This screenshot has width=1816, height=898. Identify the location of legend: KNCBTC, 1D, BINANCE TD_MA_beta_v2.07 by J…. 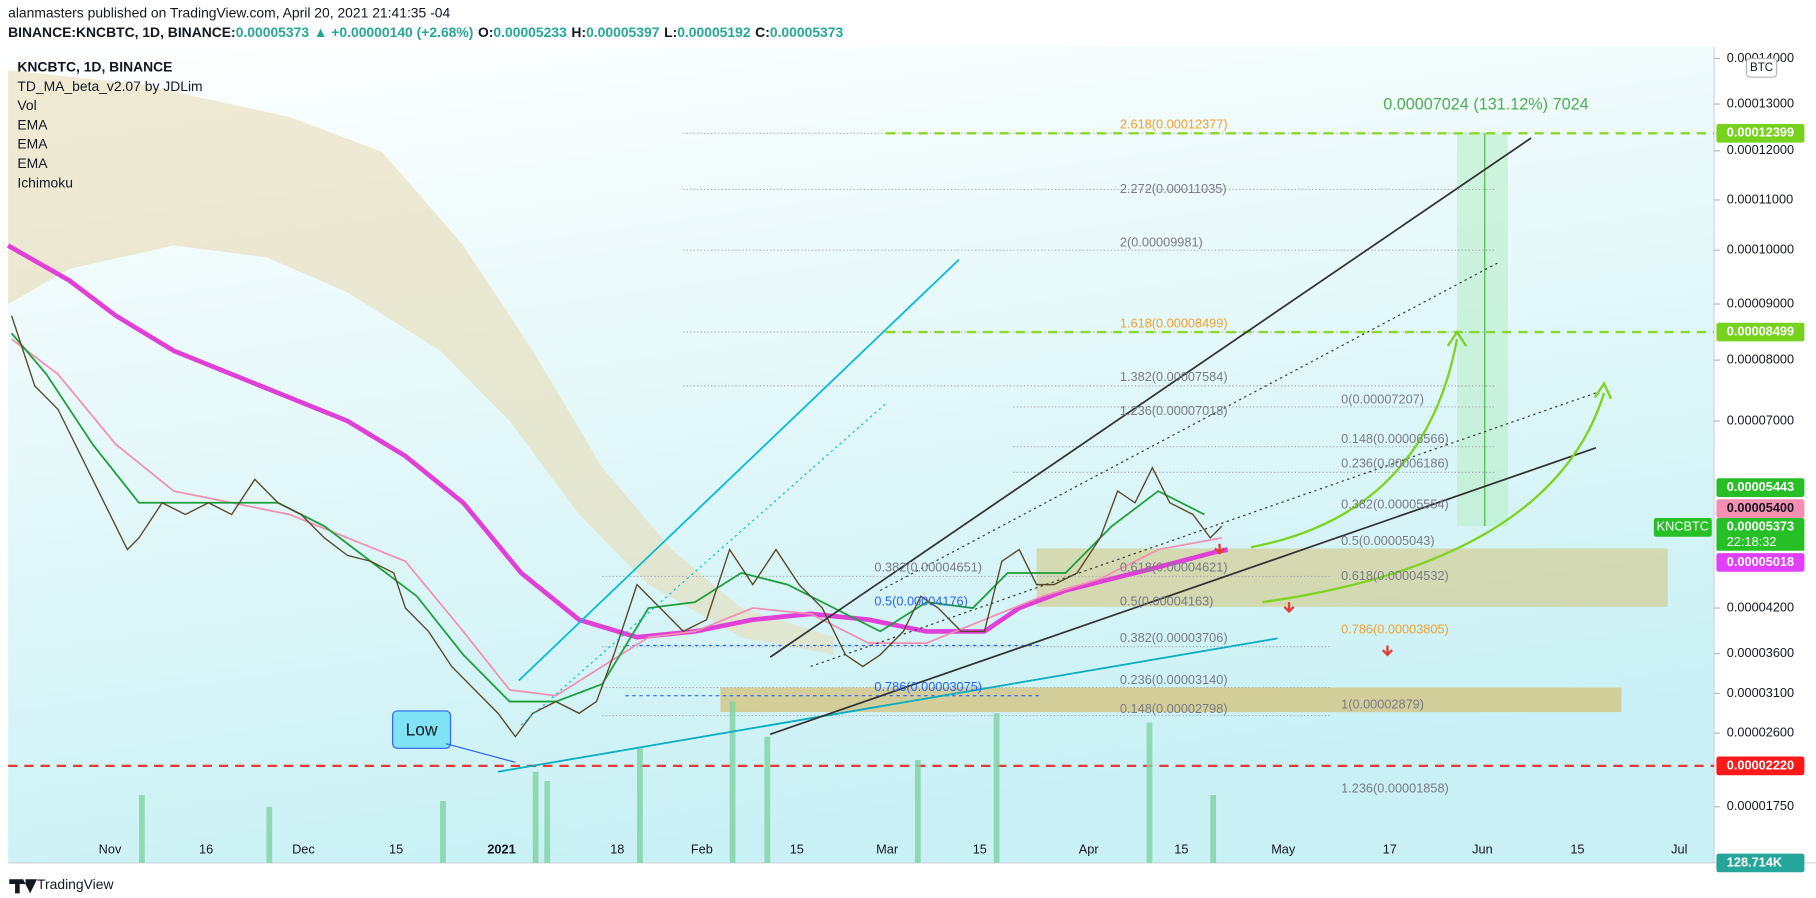
(109, 124).